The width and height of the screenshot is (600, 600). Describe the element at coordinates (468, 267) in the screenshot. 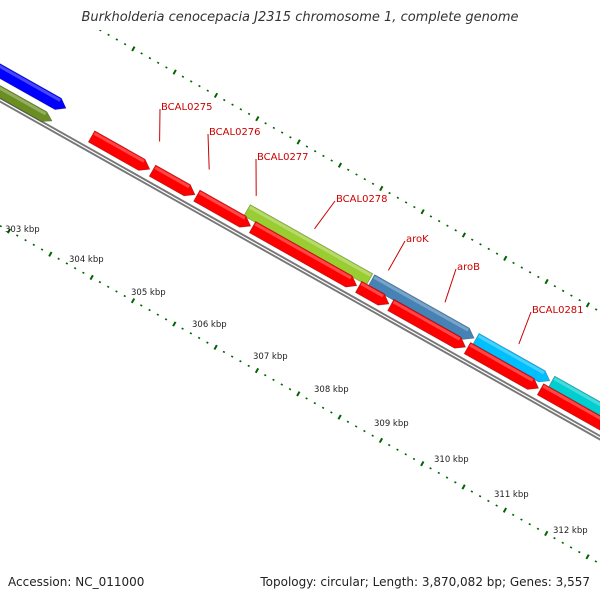

I see `gene-label-arob: aroB` at that location.